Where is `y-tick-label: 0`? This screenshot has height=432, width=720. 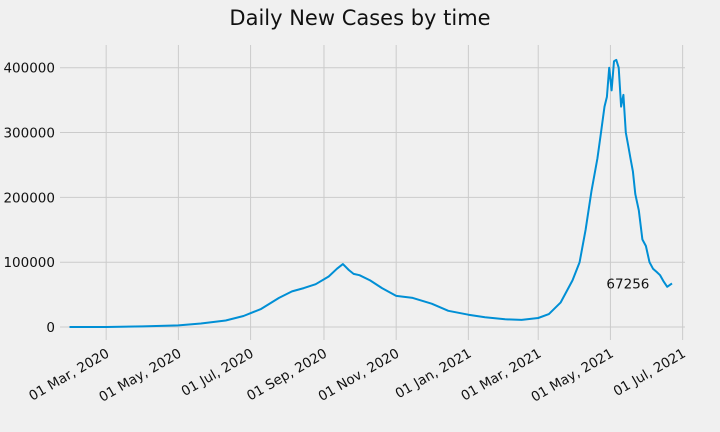
y-tick-label: 0 is located at coordinates (50, 328).